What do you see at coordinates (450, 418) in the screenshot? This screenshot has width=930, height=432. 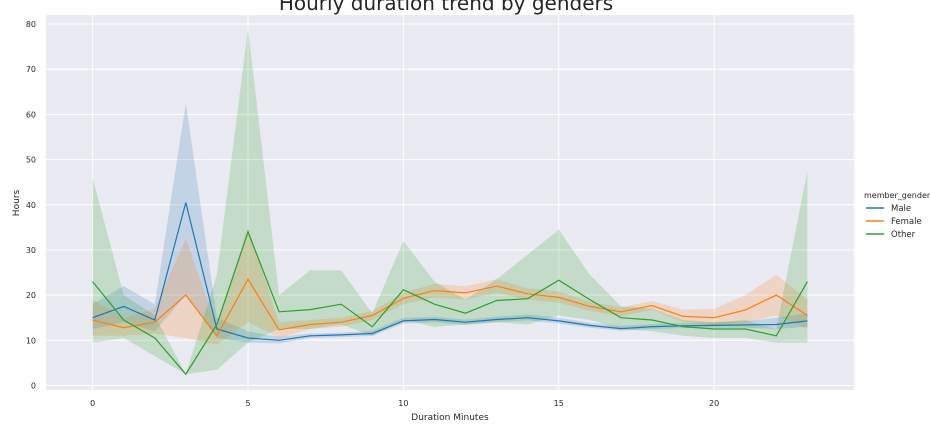 I see `x-axis-label: Duration Minutes` at bounding box center [450, 418].